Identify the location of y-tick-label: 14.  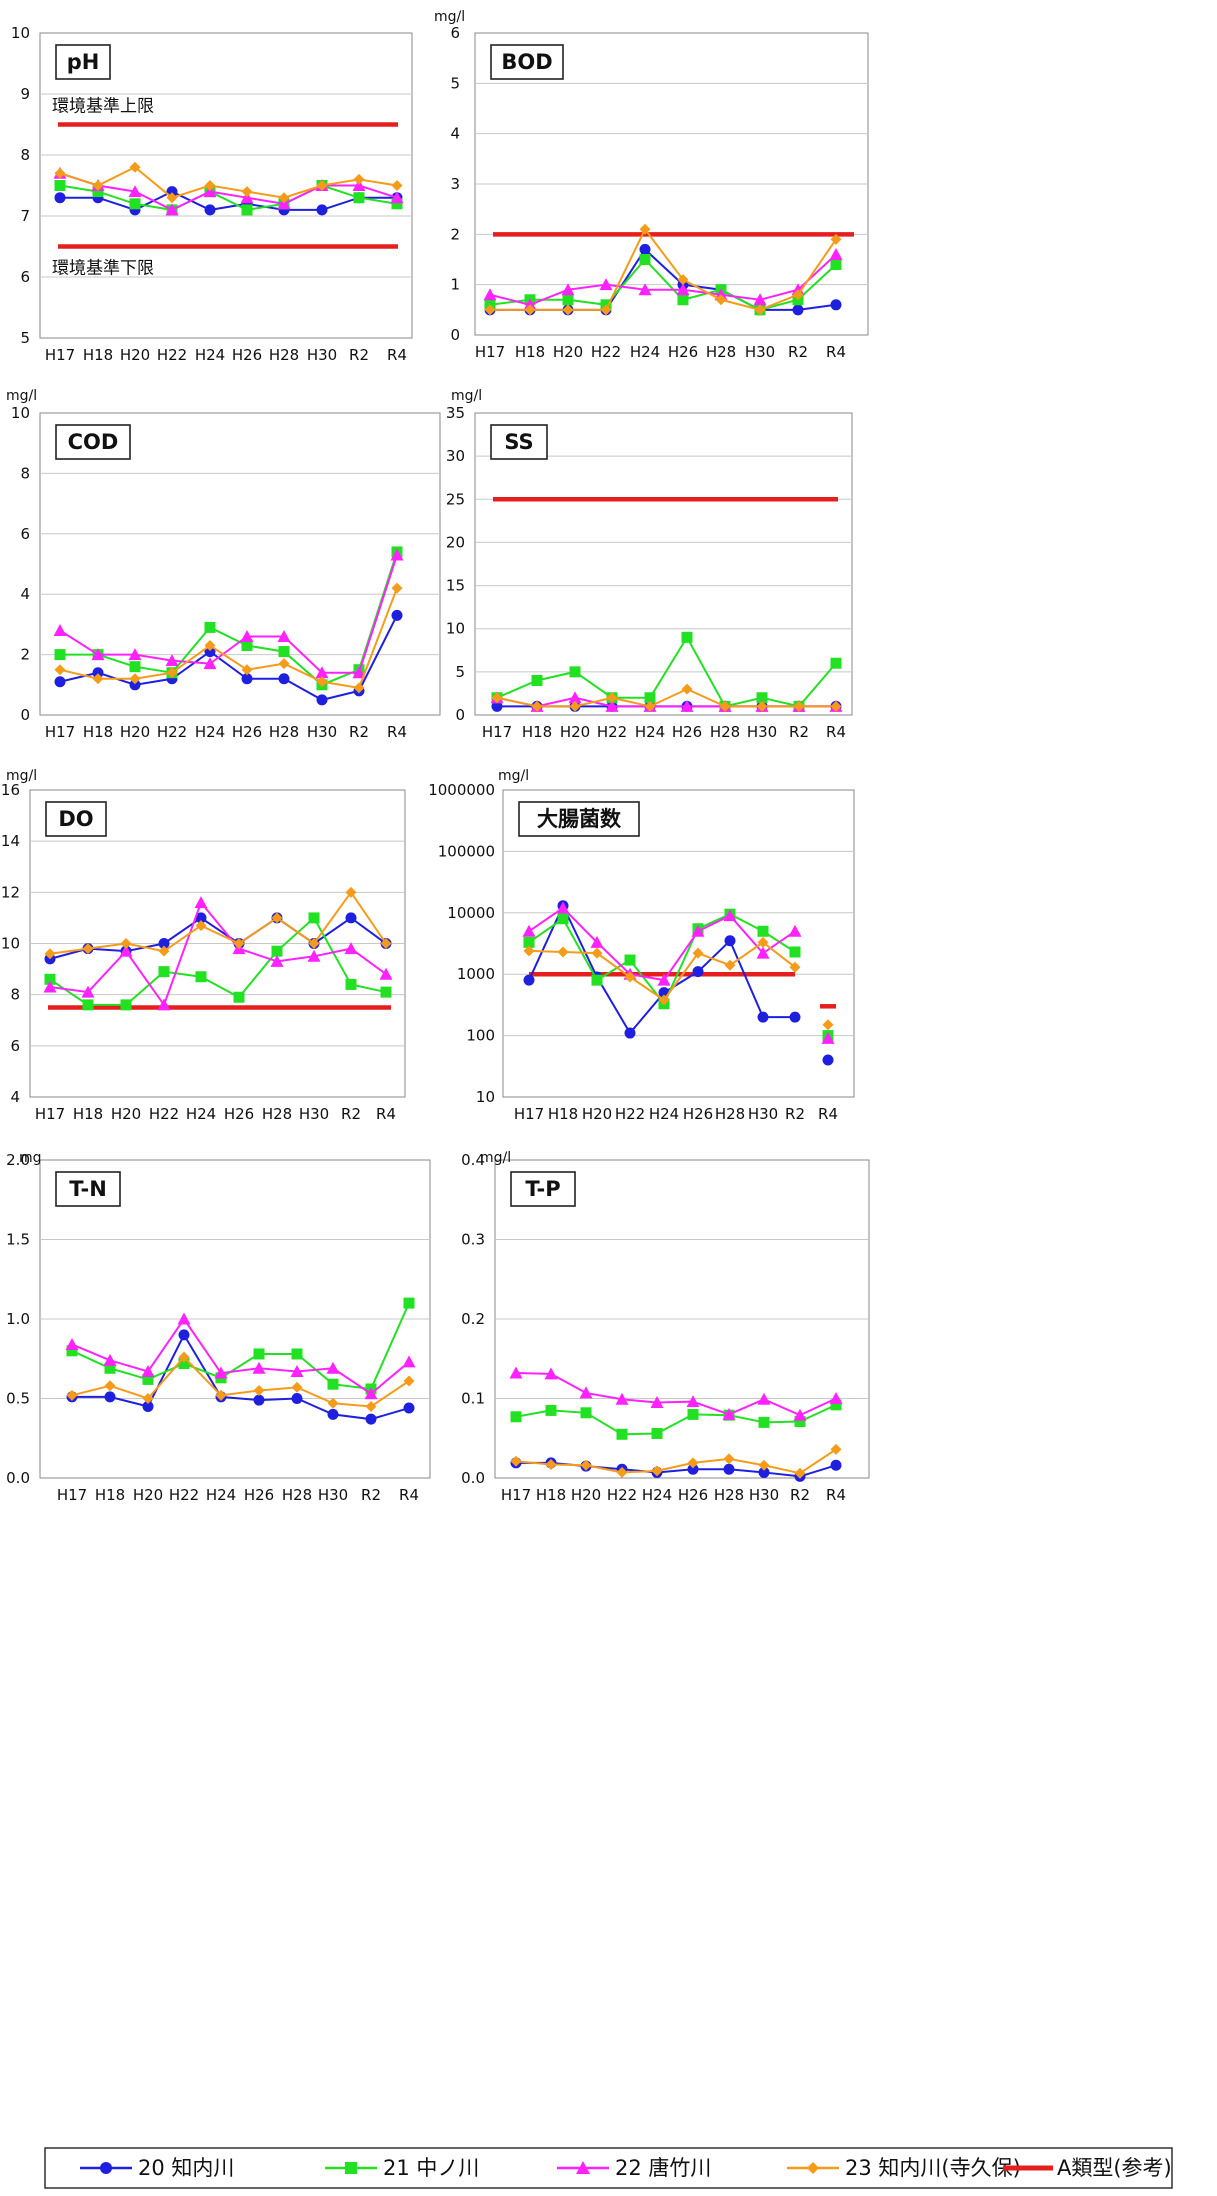
(10, 841).